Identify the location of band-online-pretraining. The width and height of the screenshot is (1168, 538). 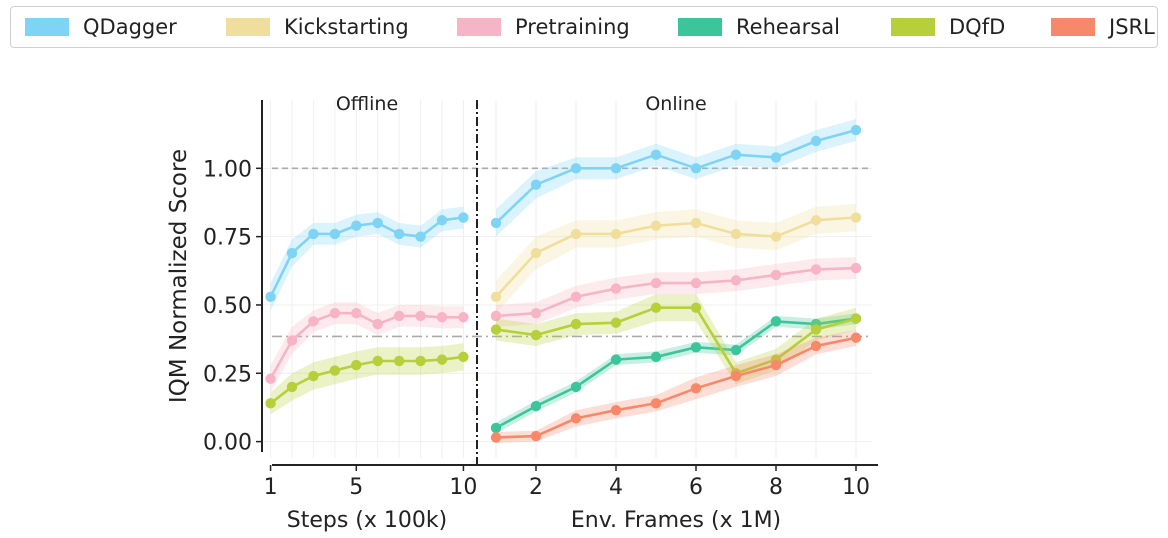
(676, 292).